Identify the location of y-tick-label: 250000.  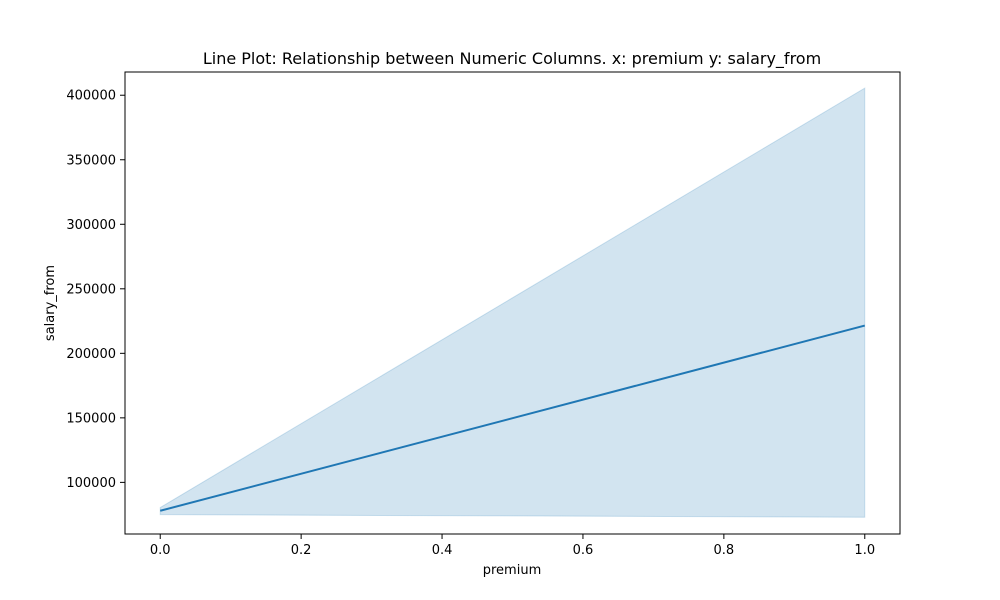
(91, 289).